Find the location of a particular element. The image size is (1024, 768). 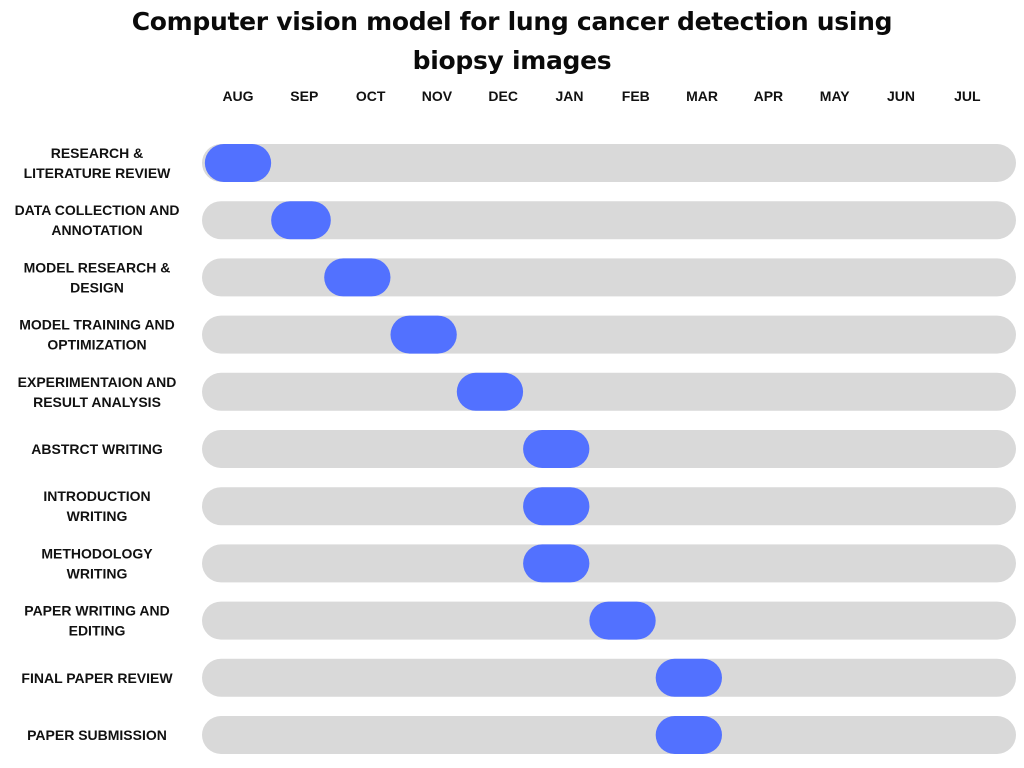

task-label-line: FINAL PAPER REVIEW is located at coordinates (97, 678).